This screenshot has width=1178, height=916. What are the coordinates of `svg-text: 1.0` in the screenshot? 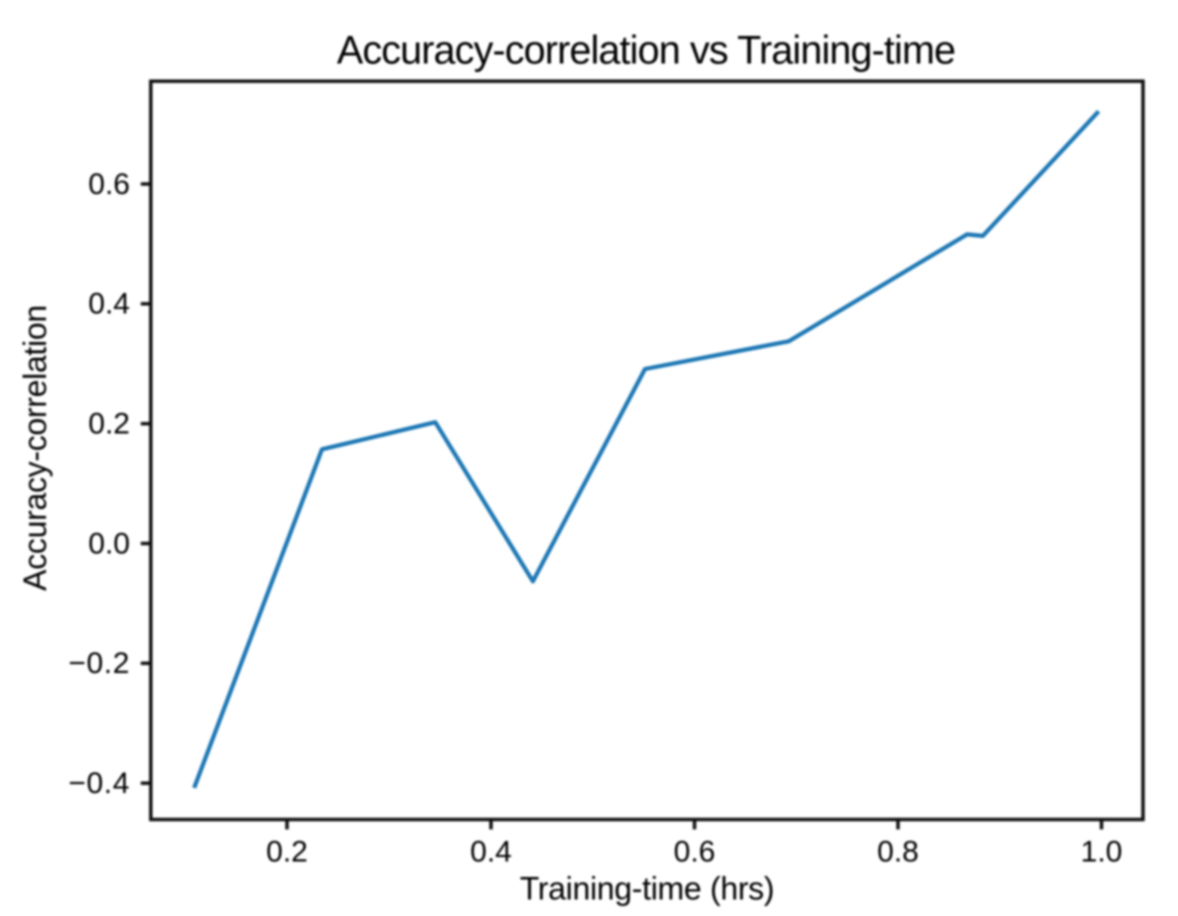 It's located at (1102, 851).